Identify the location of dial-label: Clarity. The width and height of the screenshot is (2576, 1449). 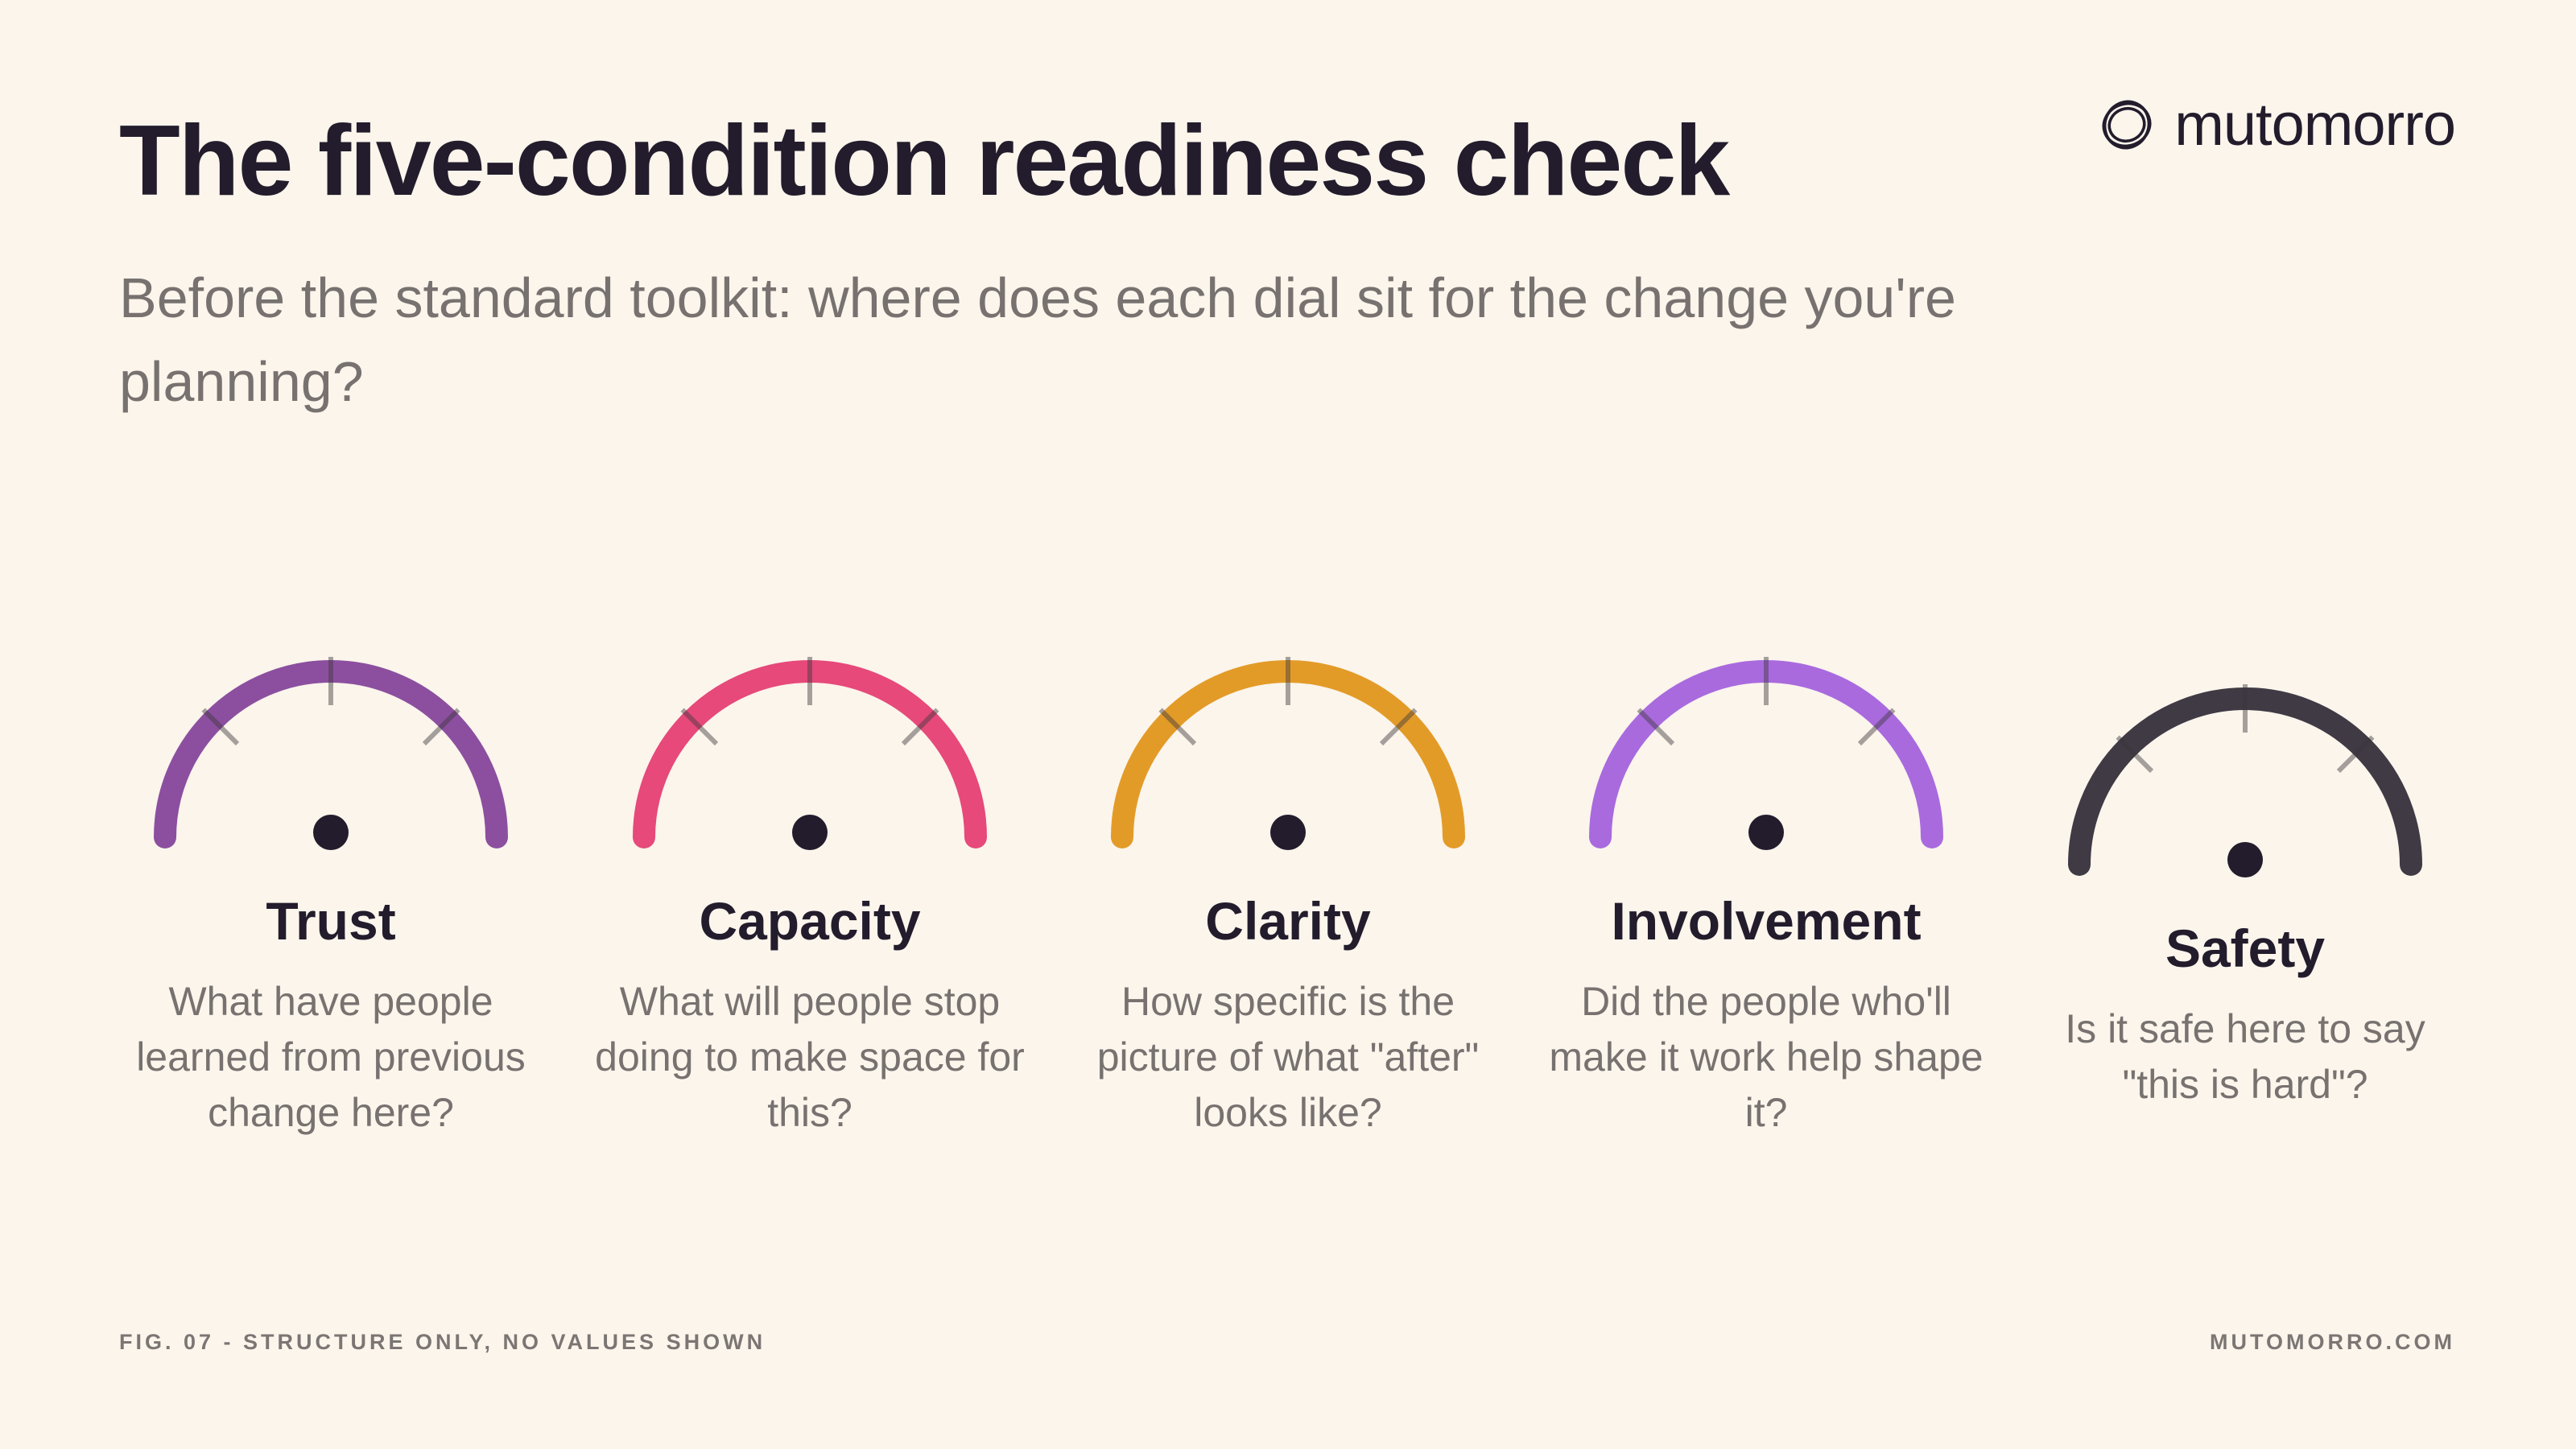
(1288, 921).